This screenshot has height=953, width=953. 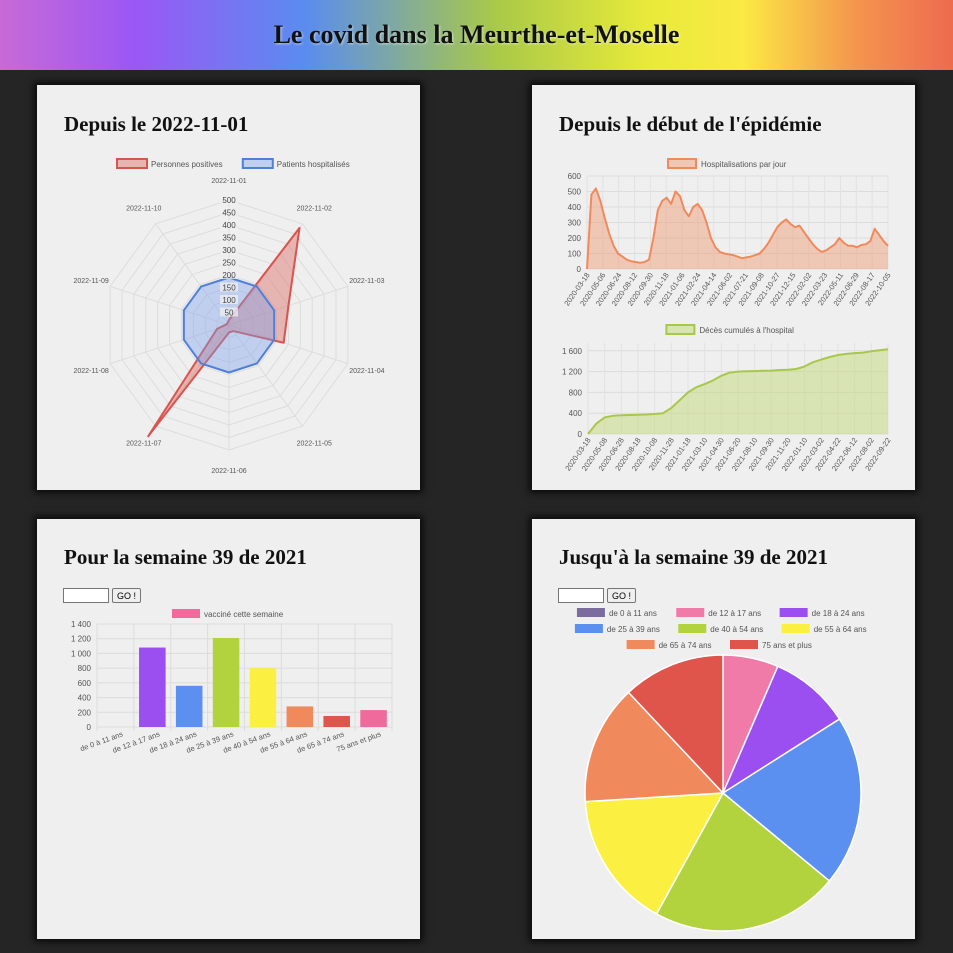 What do you see at coordinates (81, 653) in the screenshot?
I see `bar-ytick-5: 1 000` at bounding box center [81, 653].